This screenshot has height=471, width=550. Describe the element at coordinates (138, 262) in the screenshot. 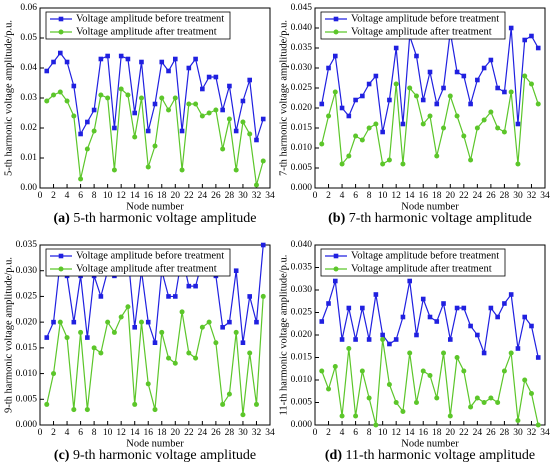

I see `legend-box` at that location.